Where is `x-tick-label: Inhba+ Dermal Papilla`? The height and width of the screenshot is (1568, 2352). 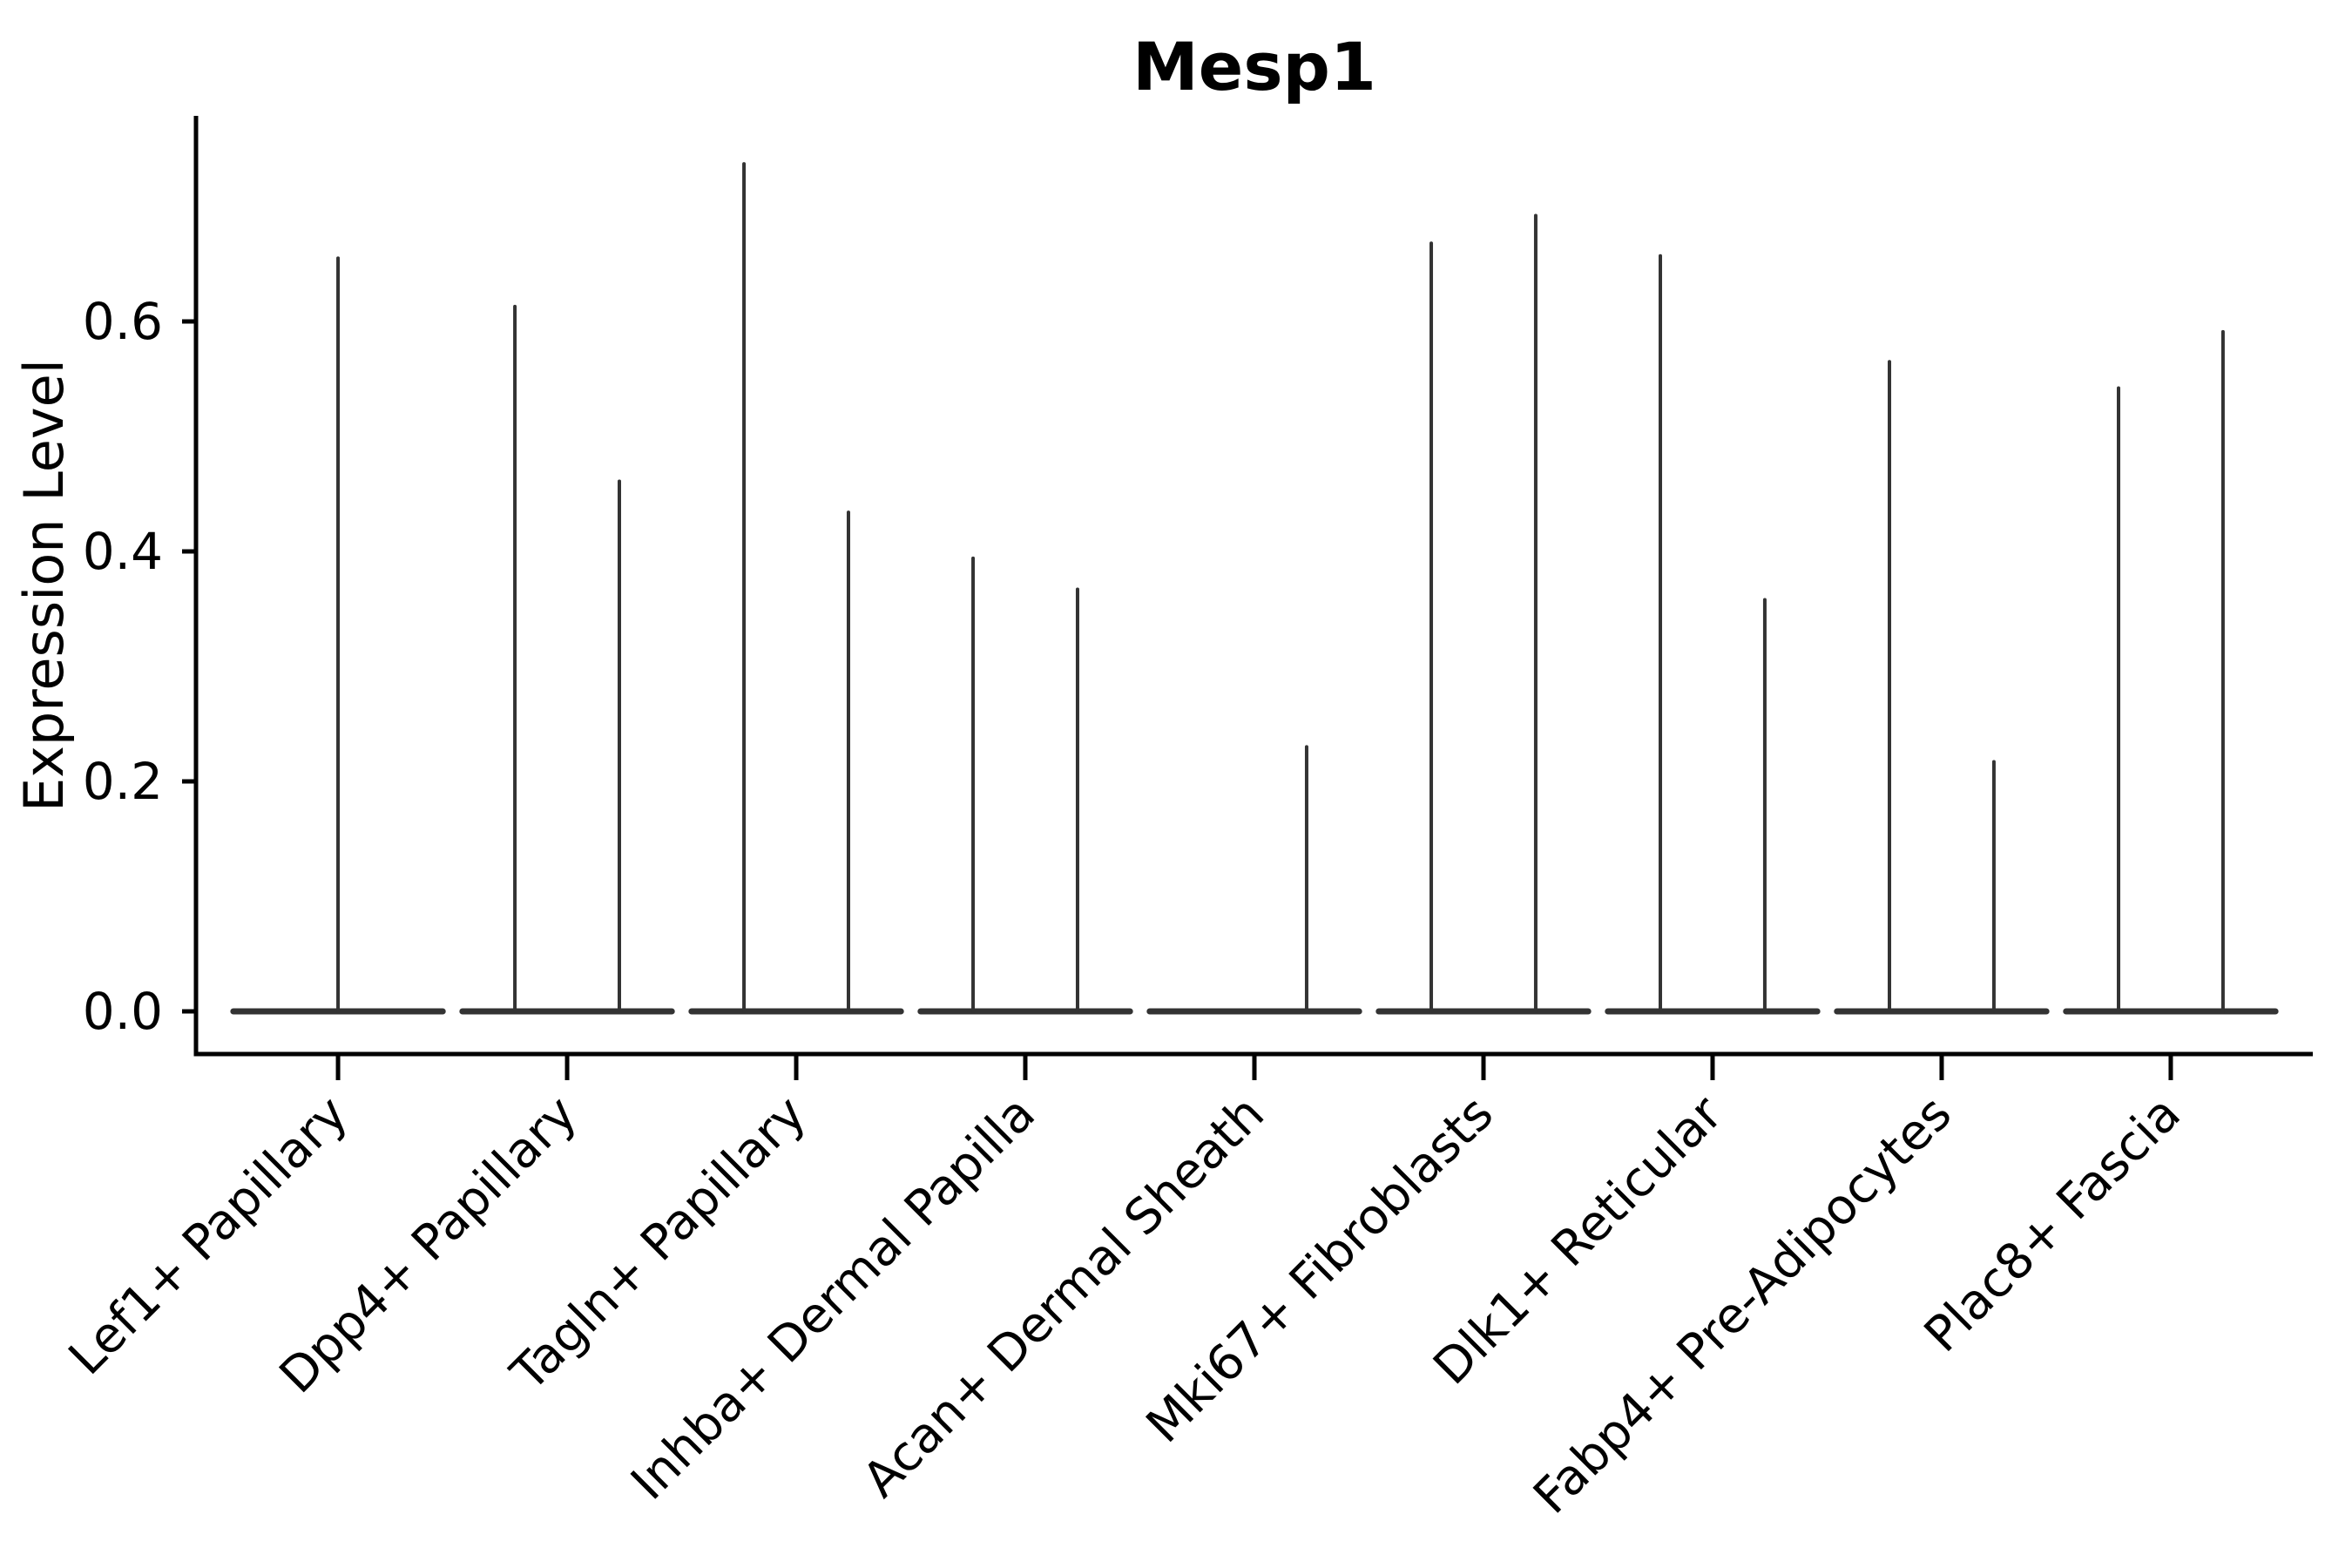 x-tick-label: Inhba+ Dermal Papilla is located at coordinates (833, 1298).